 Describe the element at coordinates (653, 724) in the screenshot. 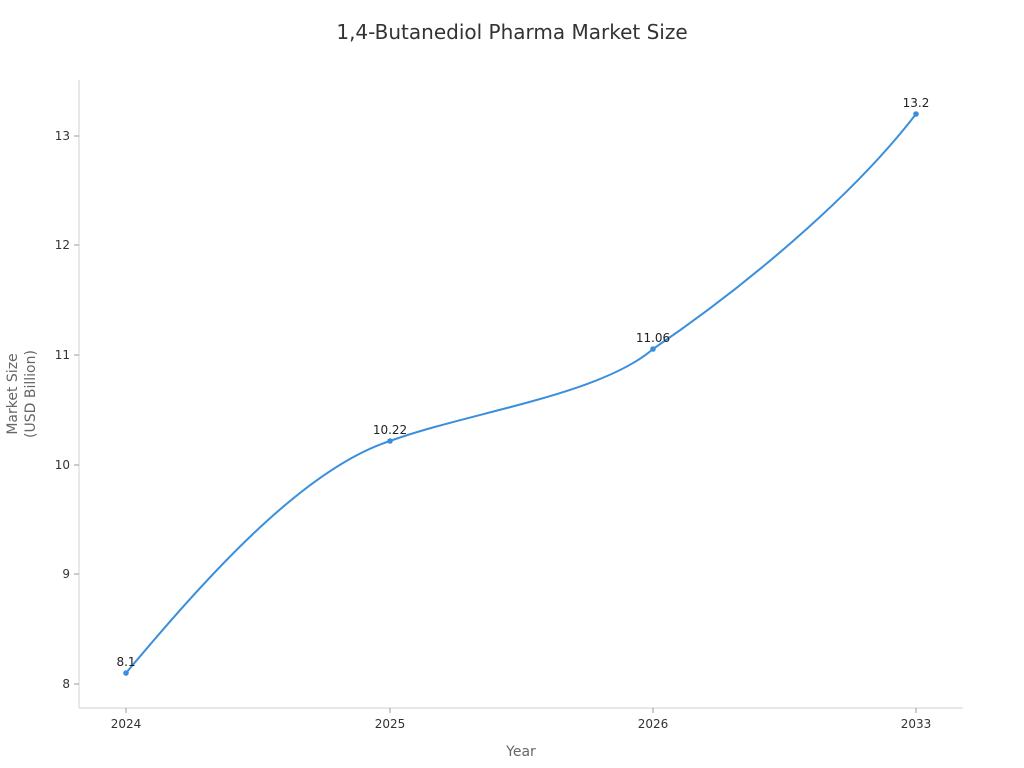

I see `x-tick-label: 2026` at that location.